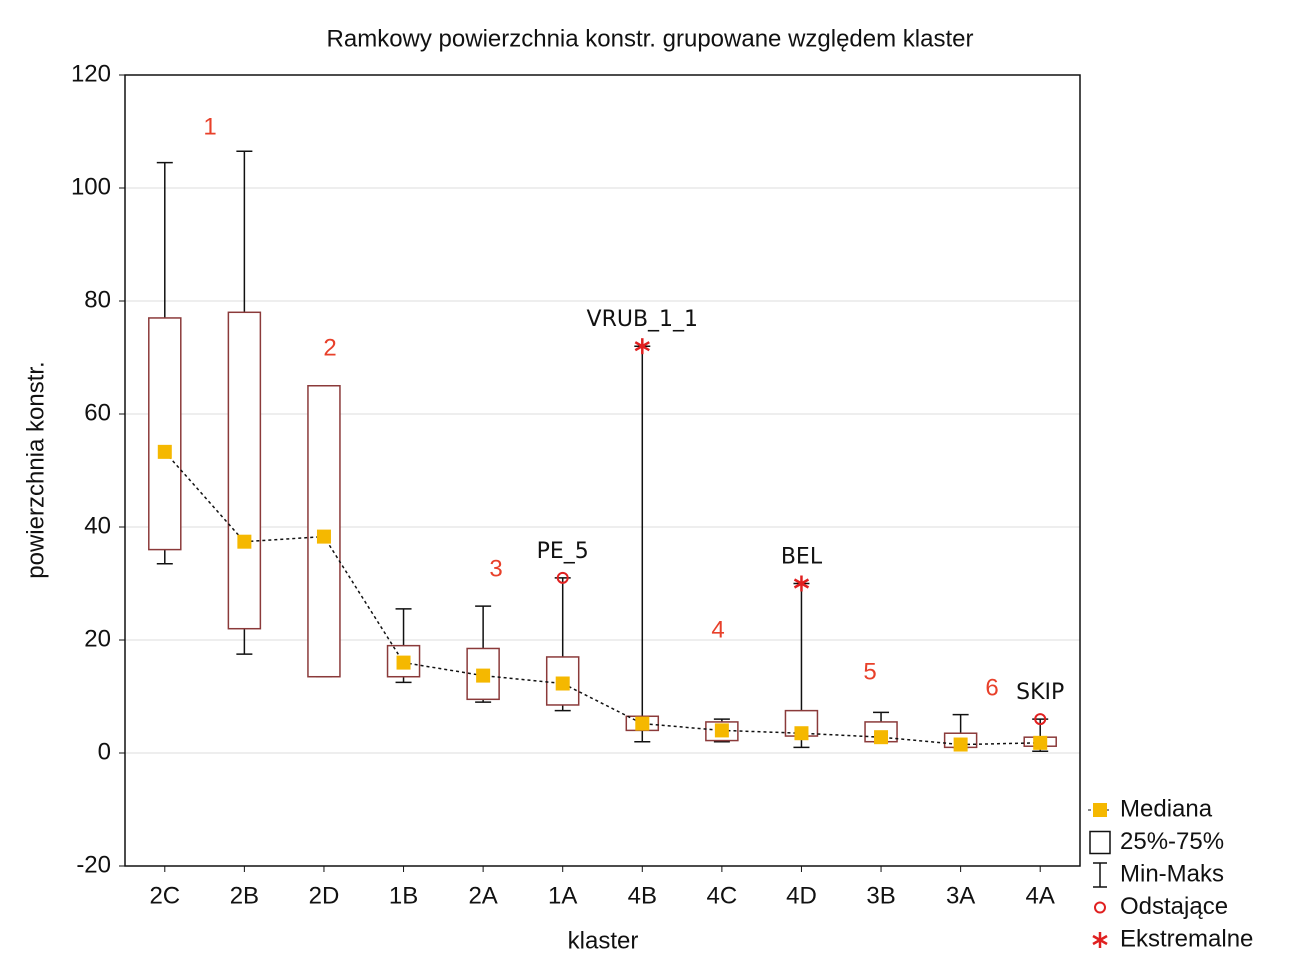 Image resolution: width=1291 pixels, height=963 pixels. I want to click on y-tick-label: 0, so click(104, 751).